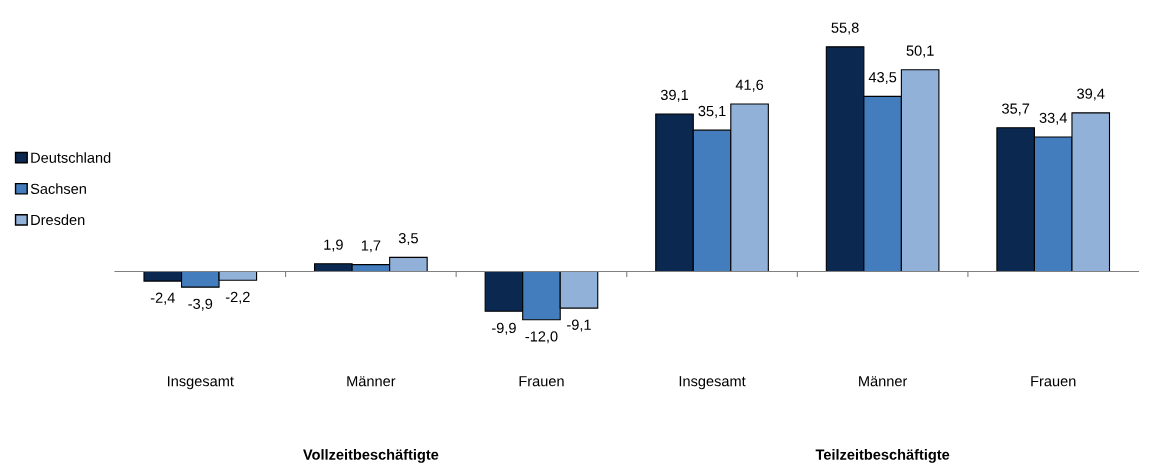  Describe the element at coordinates (333, 245) in the screenshot. I see `data-label: 1,9` at that location.